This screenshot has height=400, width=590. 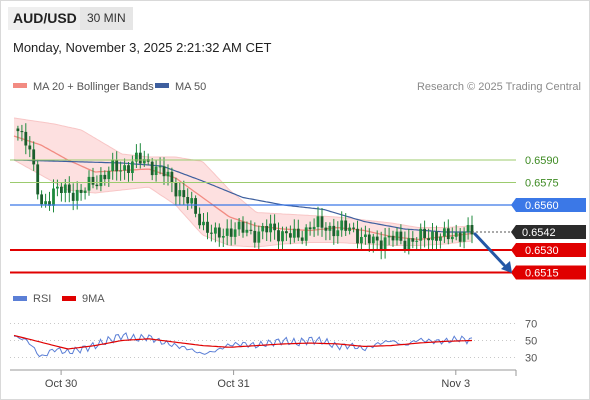 I want to click on ma50-legend-label: MA 50, so click(x=190, y=87).